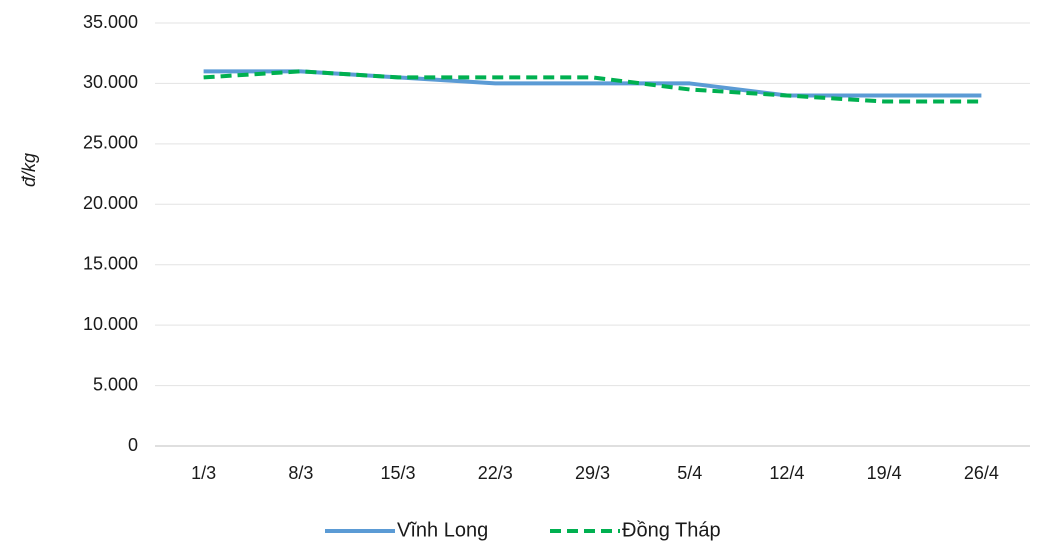 This screenshot has height=542, width=1037. I want to click on x-tick-label: 19/4, so click(884, 473).